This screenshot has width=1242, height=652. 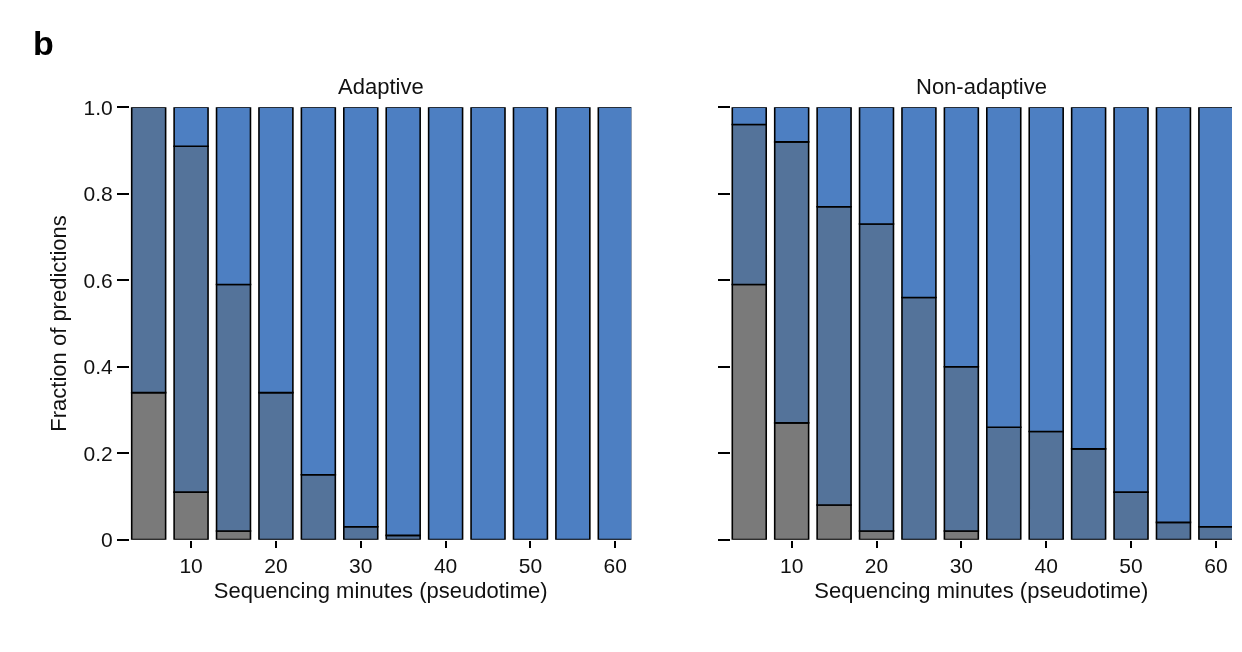 What do you see at coordinates (981, 86) in the screenshot?
I see `chart-title: Non-adaptive` at bounding box center [981, 86].